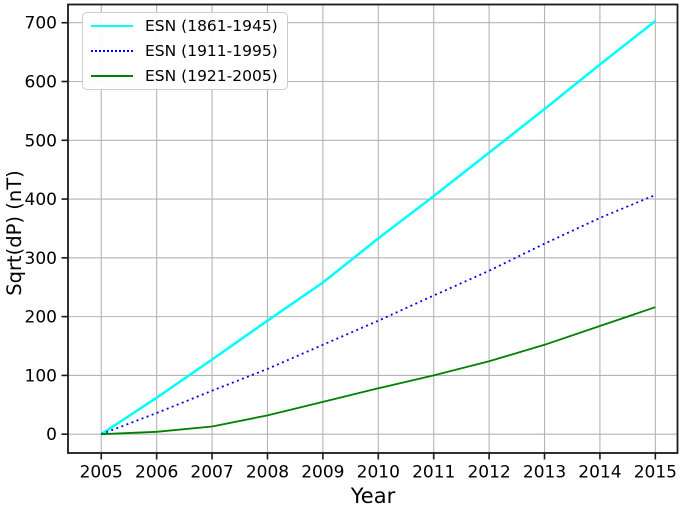 The image size is (685, 510). Describe the element at coordinates (112, 26) in the screenshot. I see `legend-line-sample-cyan` at that location.